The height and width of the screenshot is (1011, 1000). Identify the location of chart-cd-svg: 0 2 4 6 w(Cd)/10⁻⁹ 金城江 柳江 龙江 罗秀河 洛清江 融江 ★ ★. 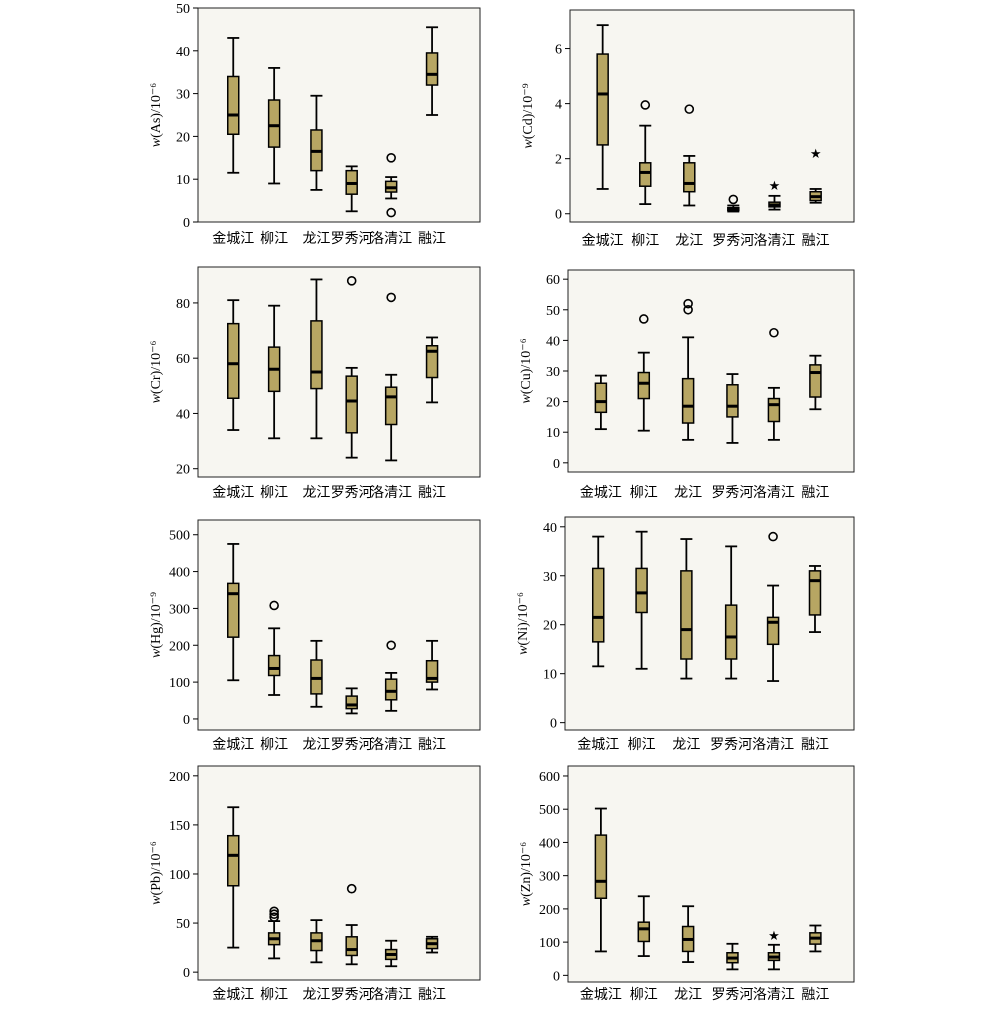
(688, 129).